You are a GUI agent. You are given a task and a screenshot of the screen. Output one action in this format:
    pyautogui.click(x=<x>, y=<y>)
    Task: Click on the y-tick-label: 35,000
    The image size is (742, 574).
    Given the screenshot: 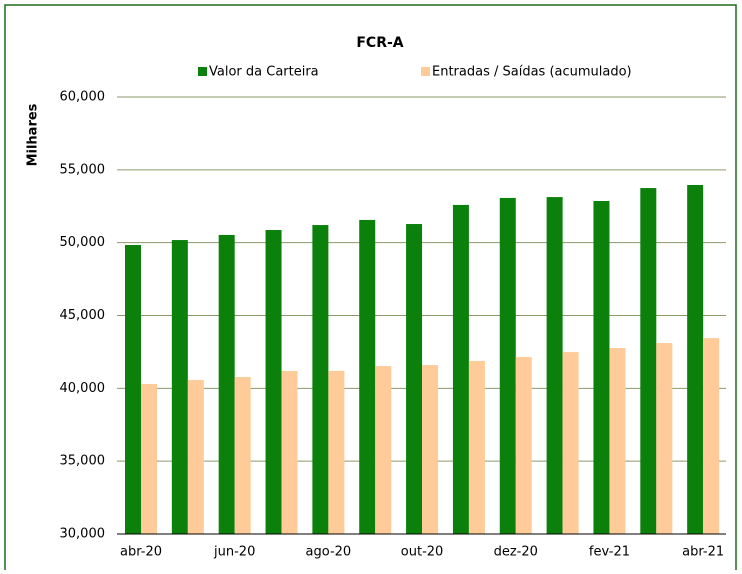 What is the action you would take?
    pyautogui.click(x=83, y=461)
    